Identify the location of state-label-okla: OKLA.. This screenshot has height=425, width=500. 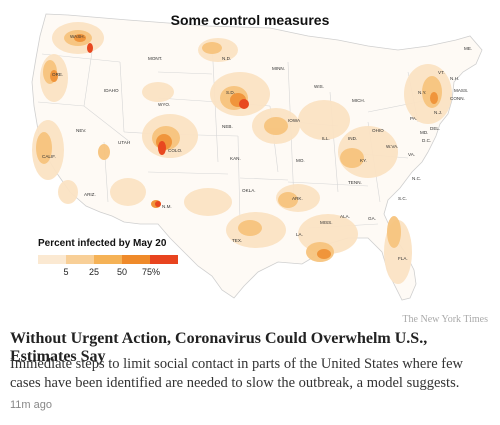
(249, 190).